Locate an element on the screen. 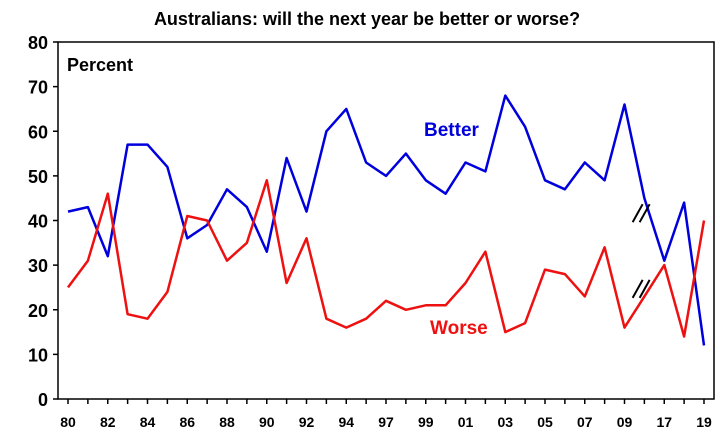 Image resolution: width=720 pixels, height=438 pixels. x-tick-label: 88 is located at coordinates (227, 422).